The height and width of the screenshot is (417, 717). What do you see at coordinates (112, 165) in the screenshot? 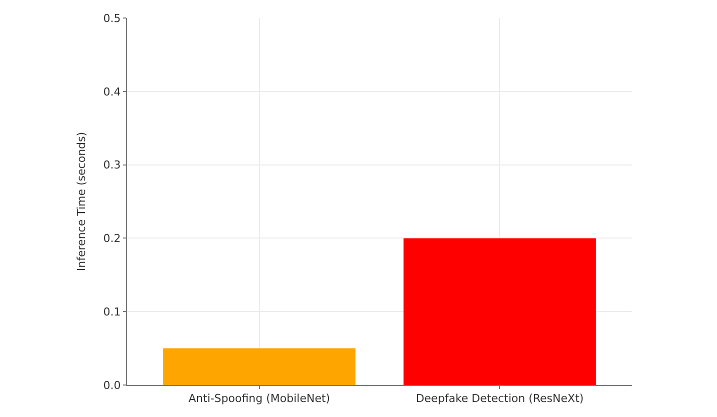
I see `y-tick-label: 0.3` at bounding box center [112, 165].